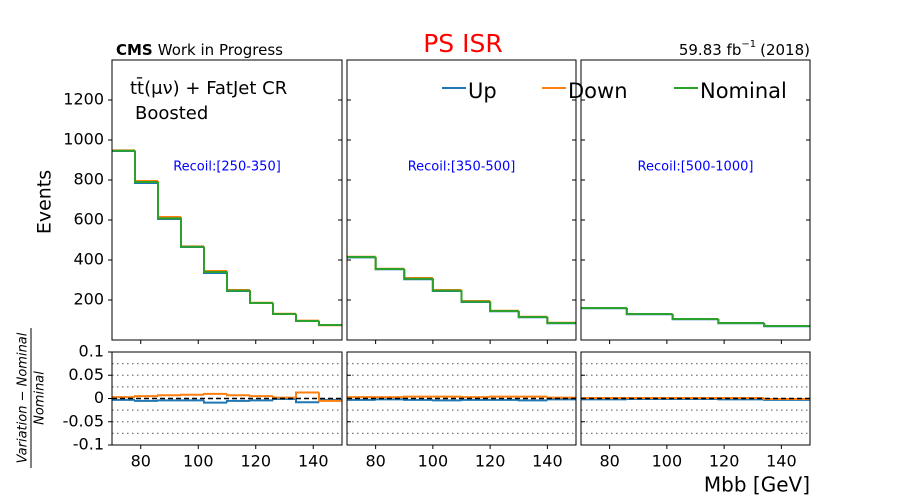  What do you see at coordinates (598, 91) in the screenshot?
I see `legend-label: Down` at bounding box center [598, 91].